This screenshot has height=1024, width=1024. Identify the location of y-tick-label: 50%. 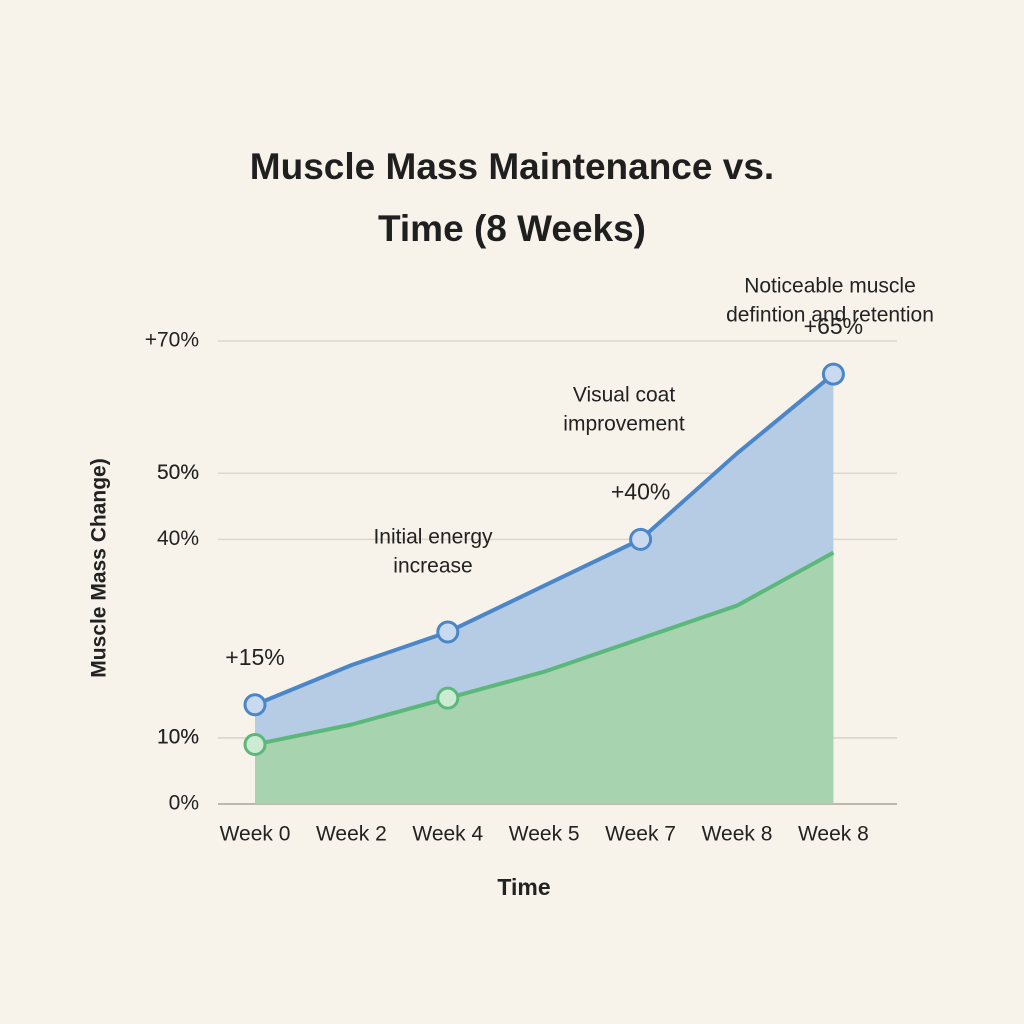
(178, 472).